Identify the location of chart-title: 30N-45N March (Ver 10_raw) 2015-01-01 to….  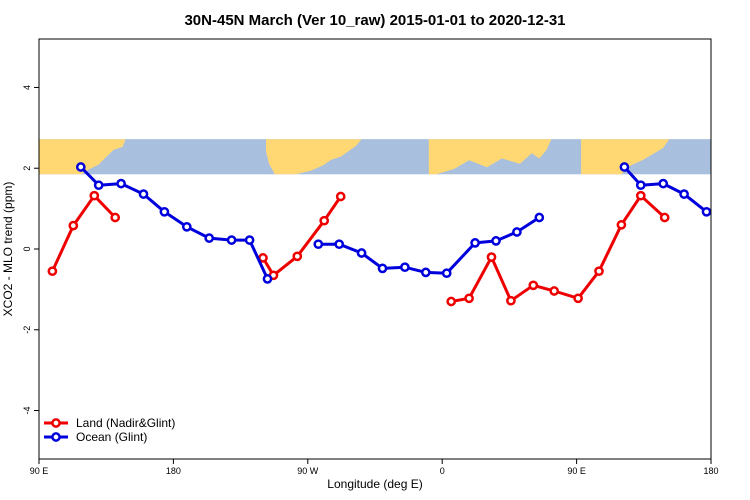
(374, 20).